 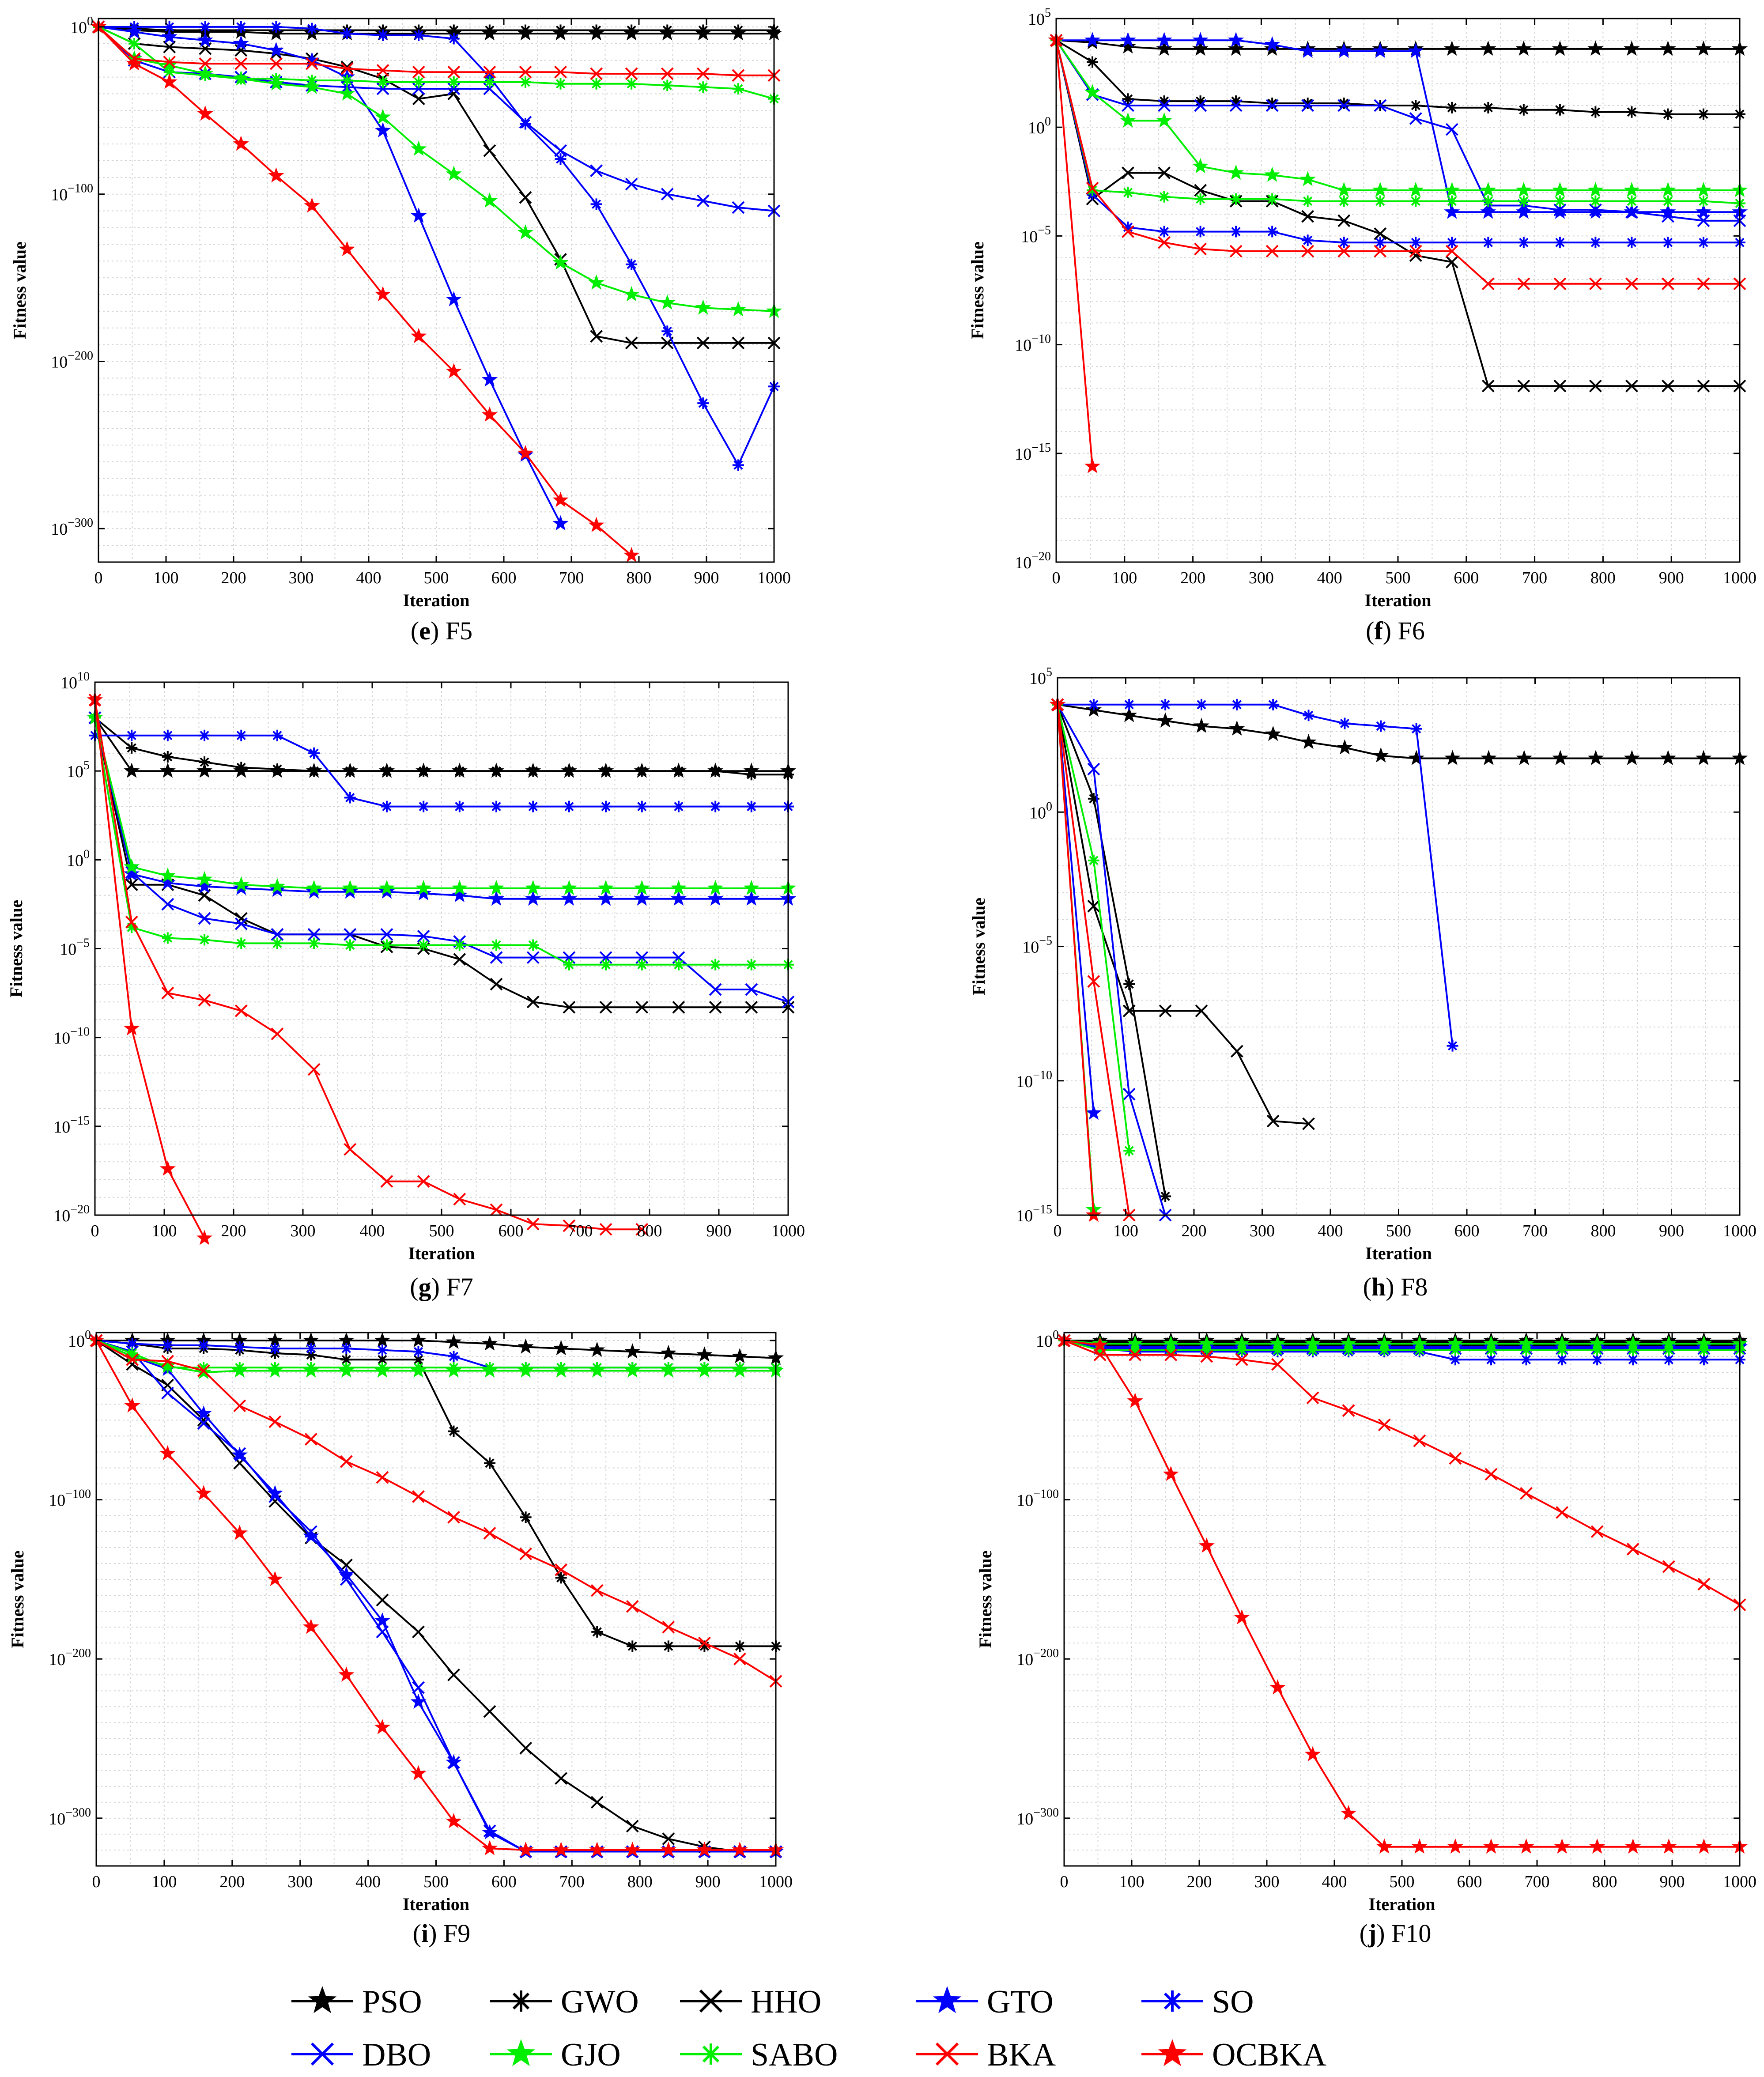 I want to click on y-tick-label: 10−10, so click(x=1033, y=343).